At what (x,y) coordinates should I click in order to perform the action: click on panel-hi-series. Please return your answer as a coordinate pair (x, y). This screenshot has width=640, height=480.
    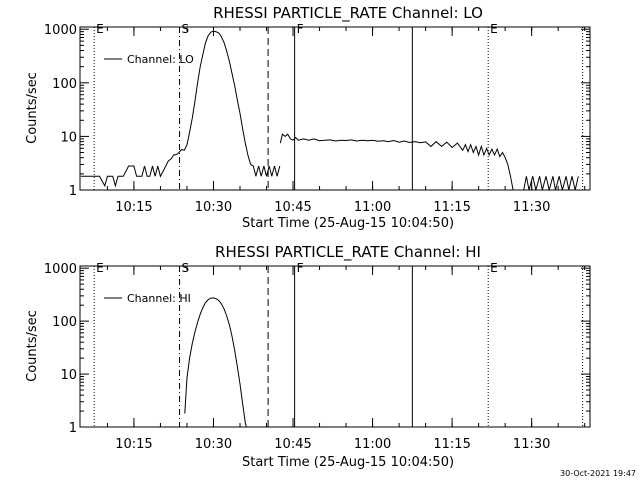
    Looking at the image, I should click on (215, 362).